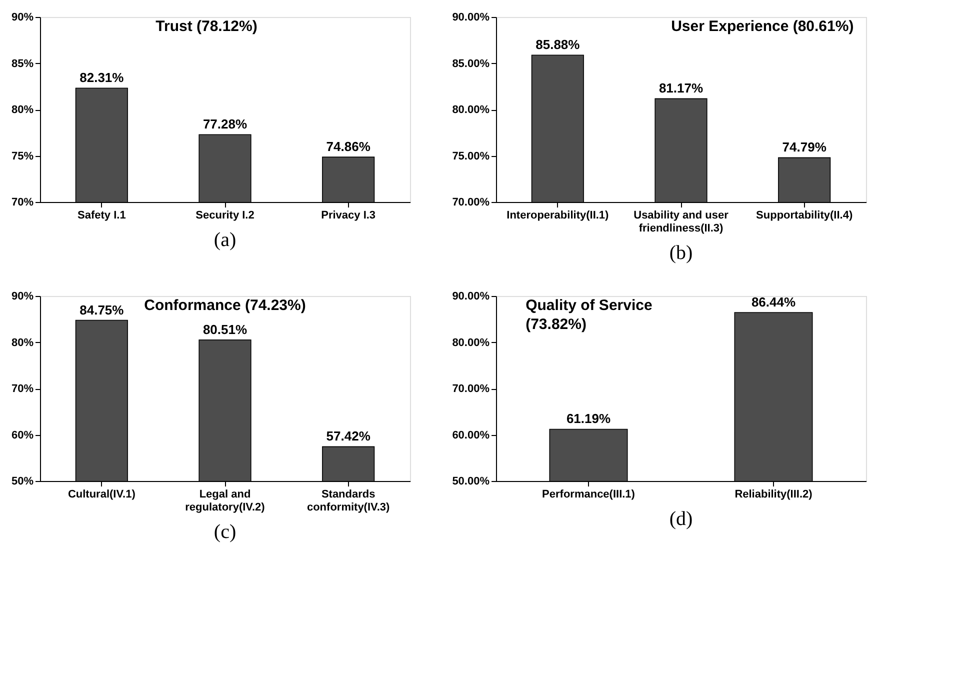 This screenshot has height=695, width=978. Describe the element at coordinates (773, 302) in the screenshot. I see `data-label: 86.44%` at that location.